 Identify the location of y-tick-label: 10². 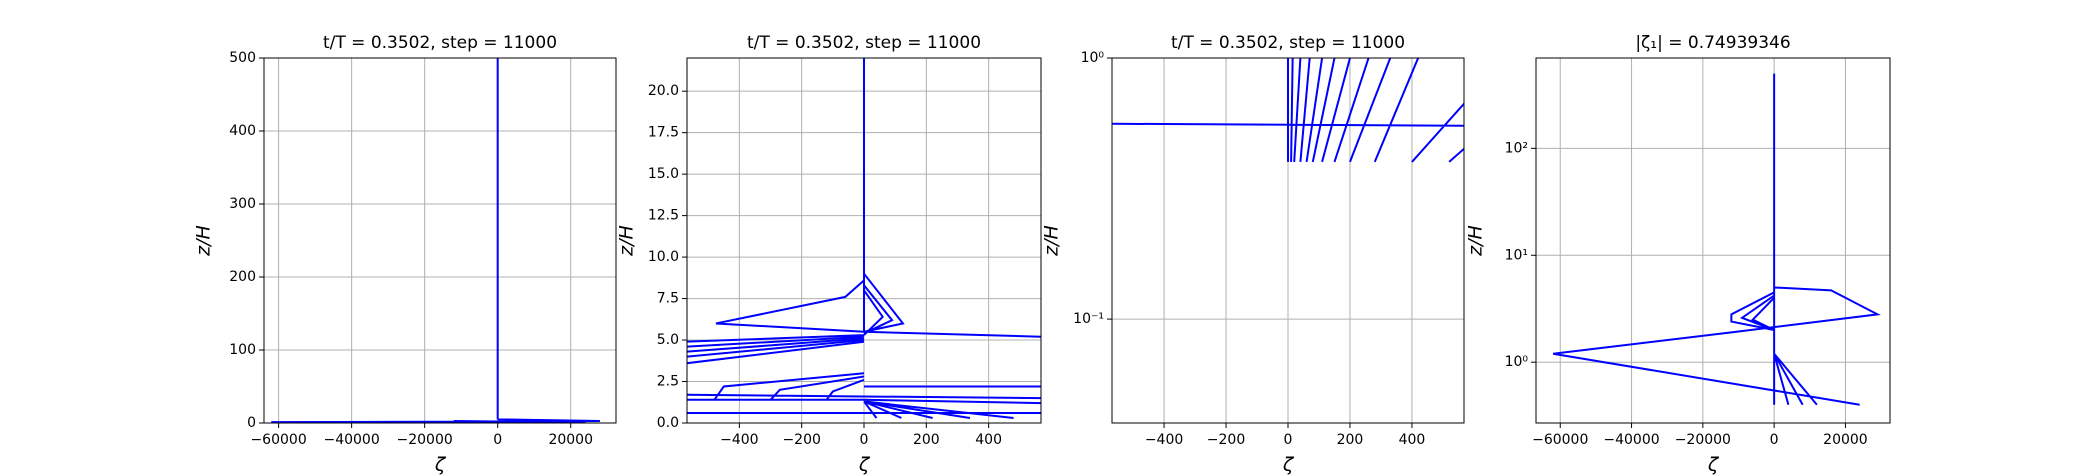
(1516, 148).